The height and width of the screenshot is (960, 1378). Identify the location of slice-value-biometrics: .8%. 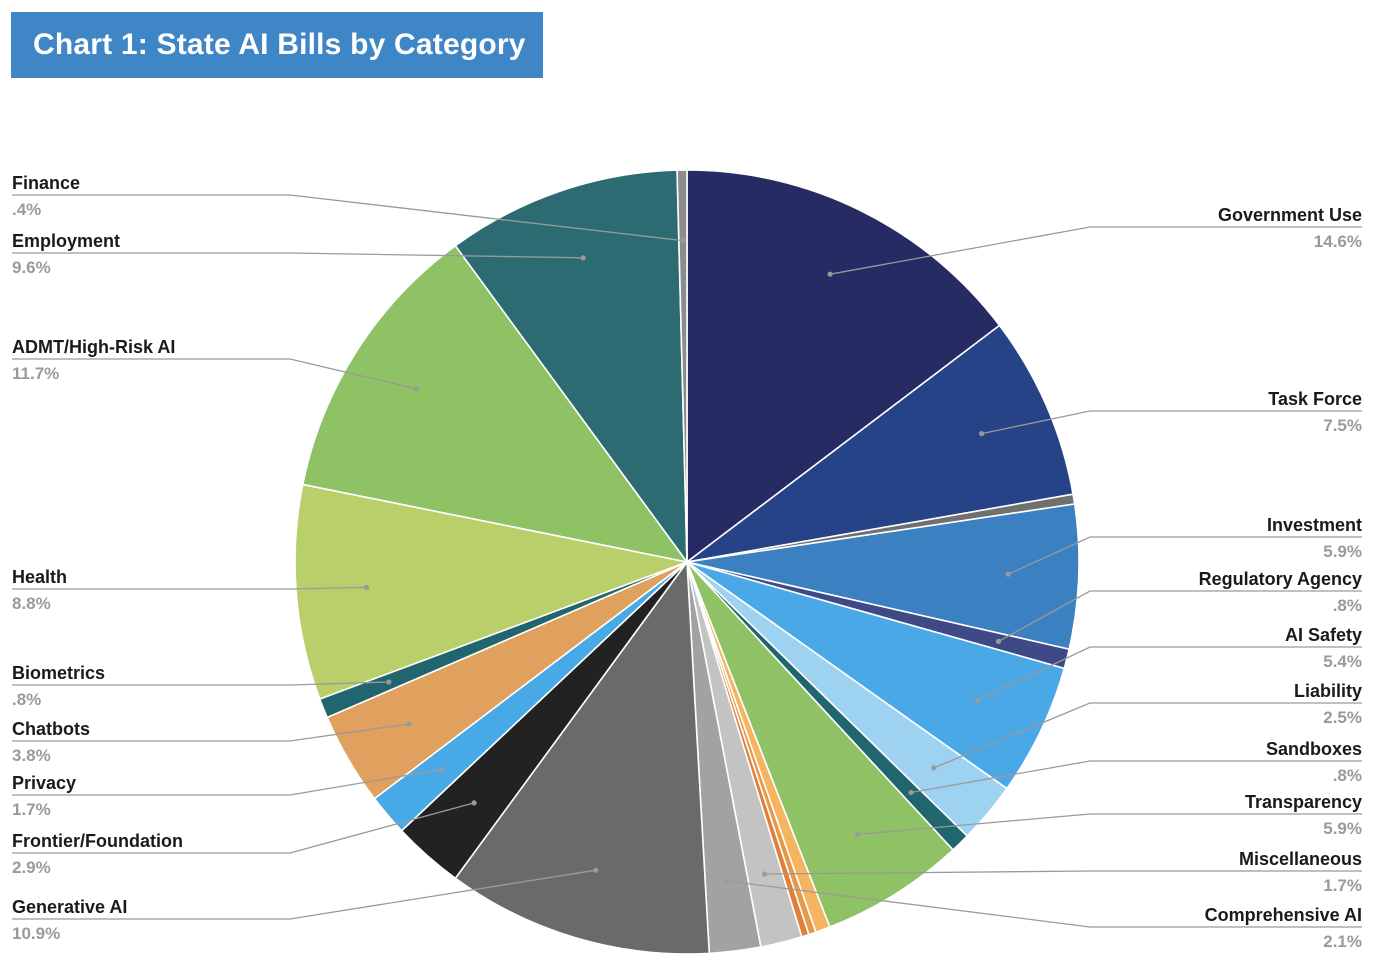
(26, 699).